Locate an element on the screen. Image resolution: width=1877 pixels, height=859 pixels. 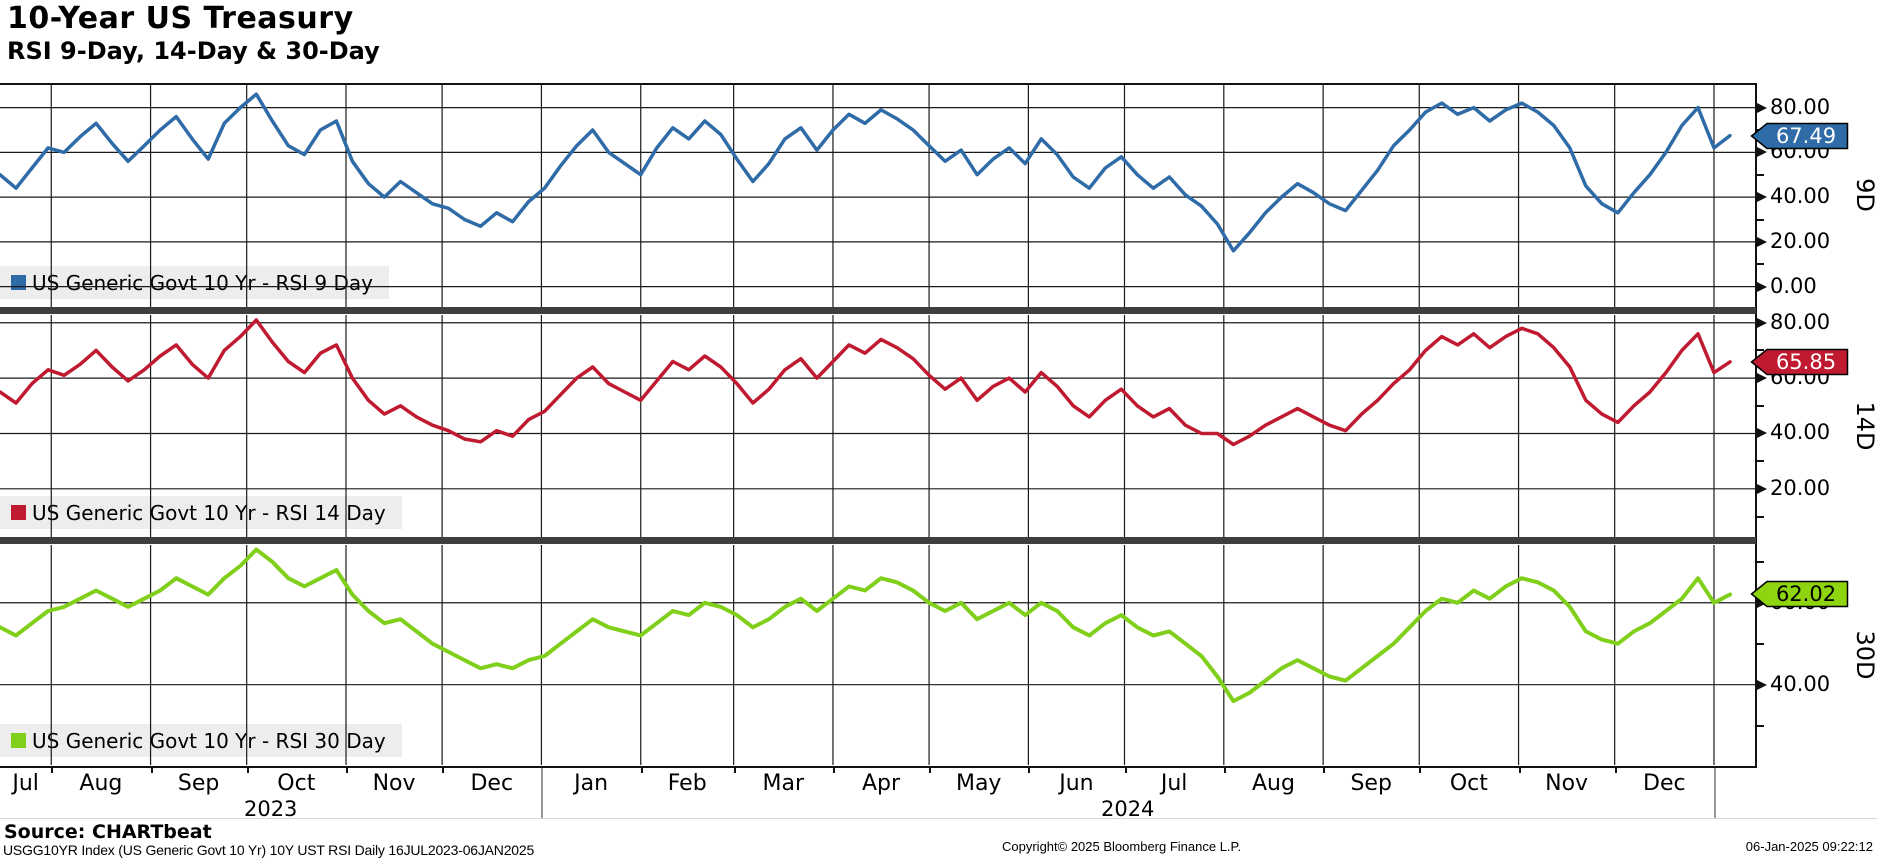
y-axis-label: 0.00 is located at coordinates (1793, 285).